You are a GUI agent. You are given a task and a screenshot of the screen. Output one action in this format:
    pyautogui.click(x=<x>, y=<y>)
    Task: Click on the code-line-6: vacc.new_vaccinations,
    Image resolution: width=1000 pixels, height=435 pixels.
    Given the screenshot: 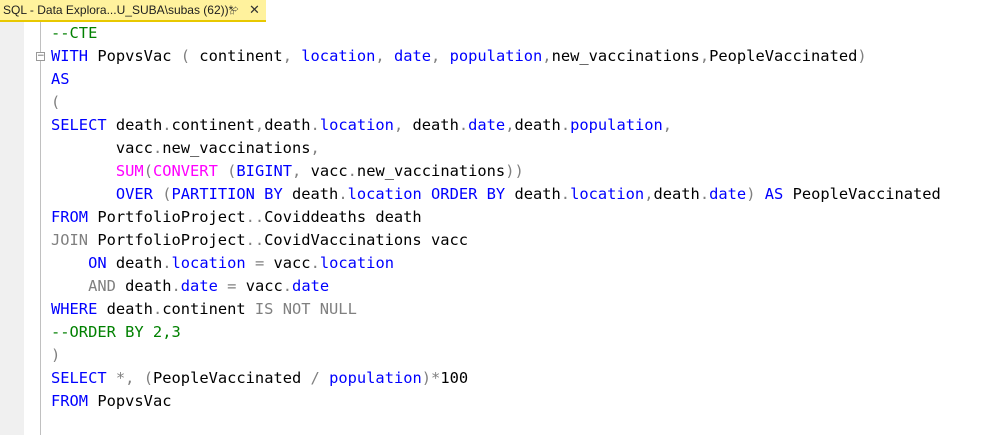 What is the action you would take?
    pyautogui.click(x=185, y=148)
    